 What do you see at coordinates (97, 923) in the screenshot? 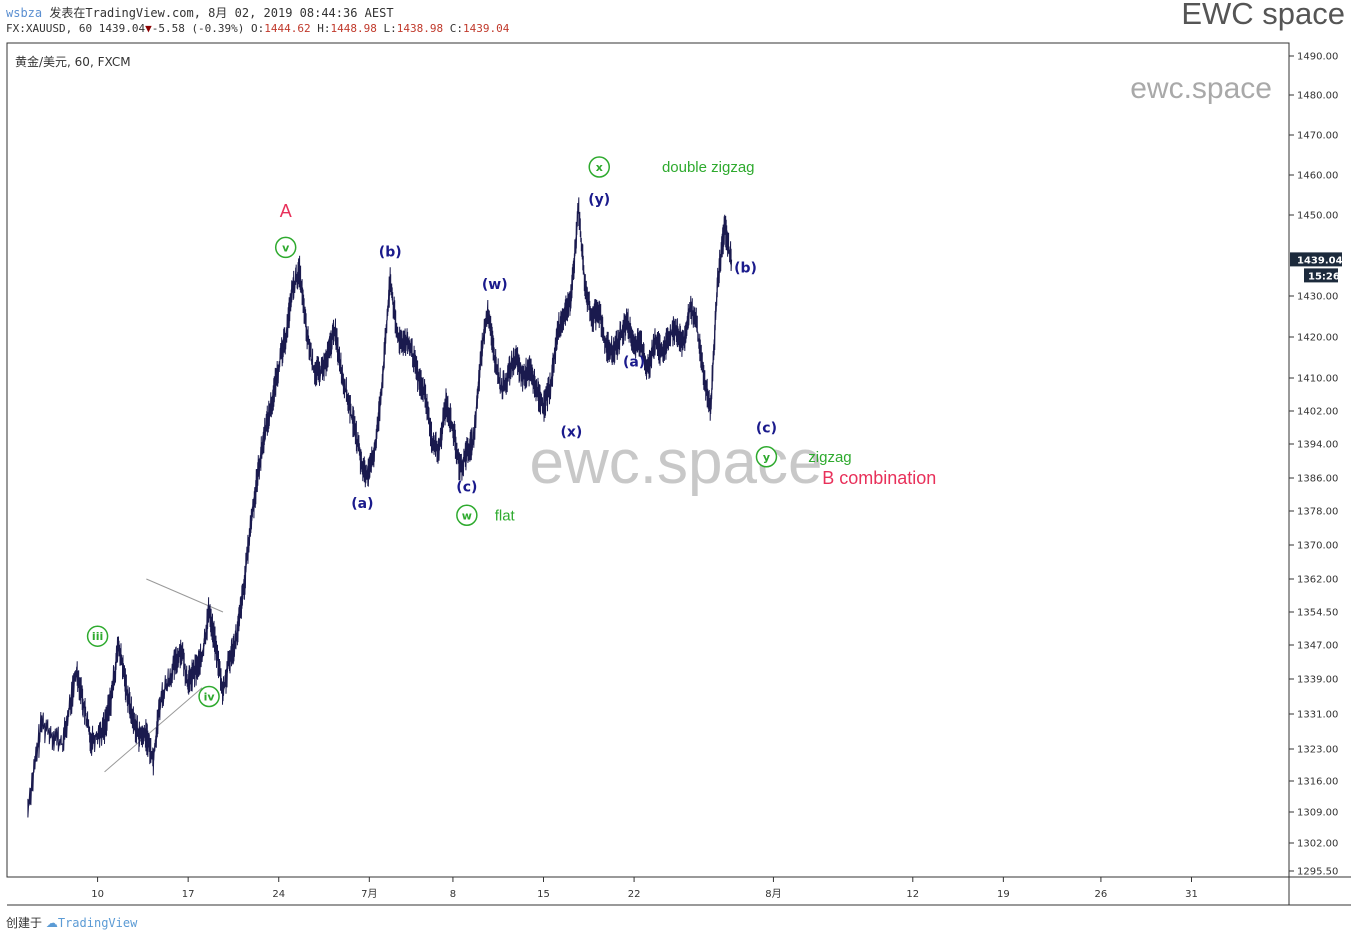
I see `tradingview-logo: TradingView` at bounding box center [97, 923].